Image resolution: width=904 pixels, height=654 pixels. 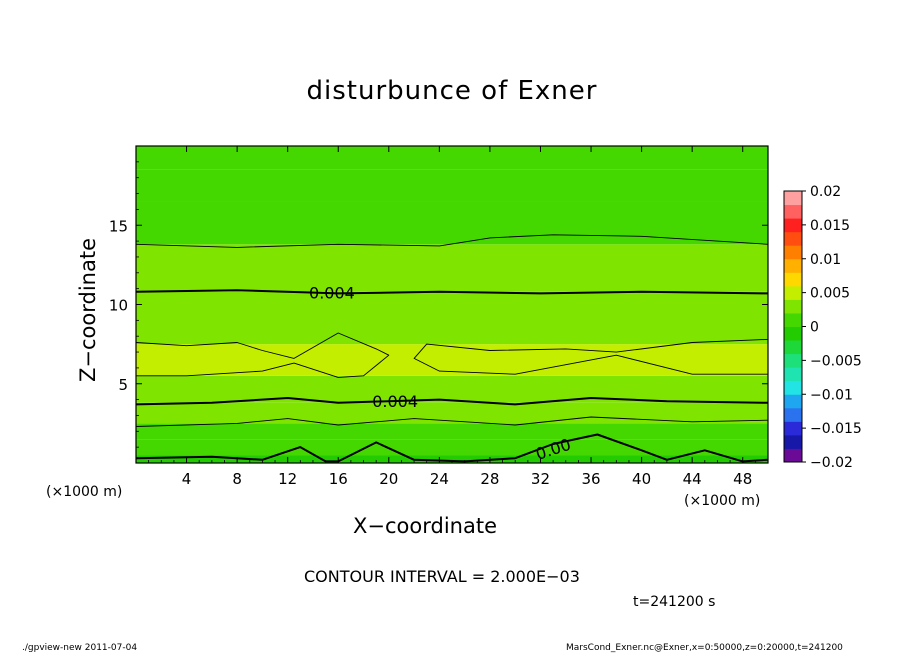 I want to click on y-tick-label: 5, so click(x=123, y=385).